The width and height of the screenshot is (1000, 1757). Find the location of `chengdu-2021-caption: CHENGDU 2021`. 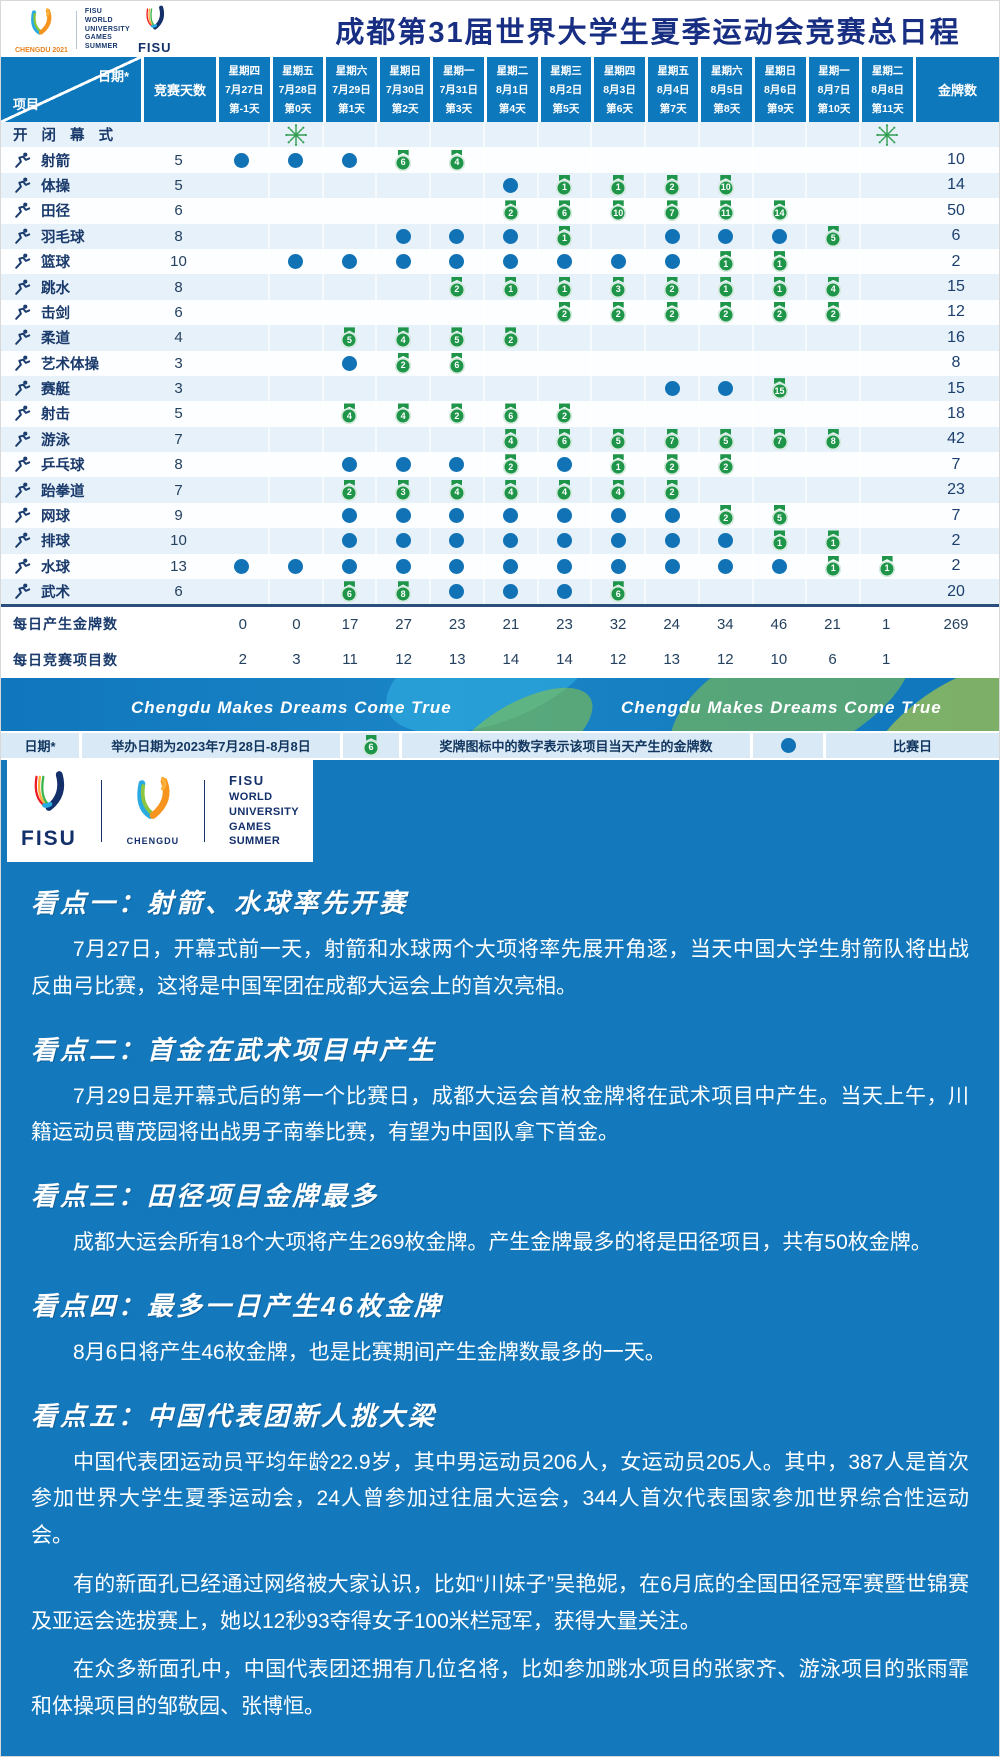

chengdu-2021-caption: CHENGDU 2021 is located at coordinates (41, 50).